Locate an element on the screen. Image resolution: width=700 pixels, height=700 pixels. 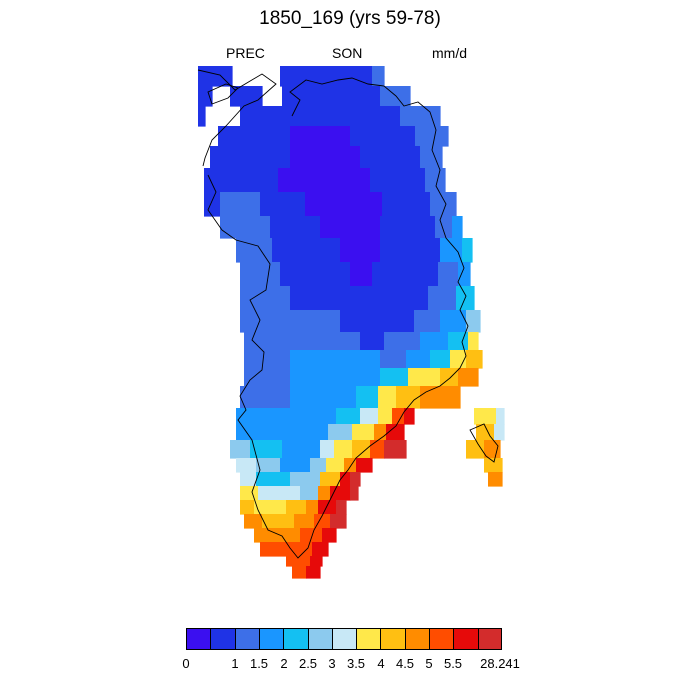
colorbar-tick-label: 28.241 is located at coordinates (500, 663).